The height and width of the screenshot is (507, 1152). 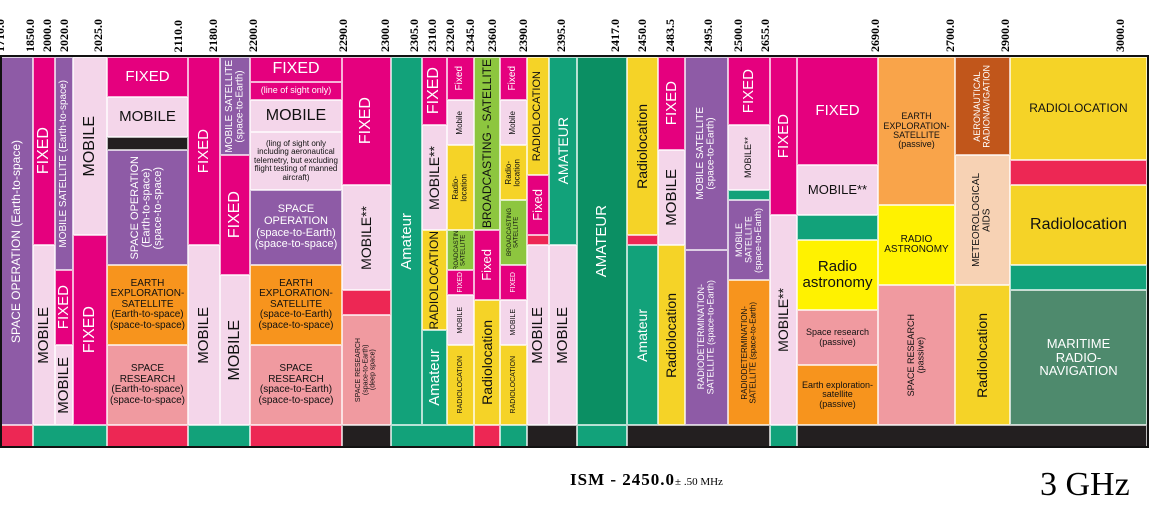 What do you see at coordinates (342, 35) in the screenshot?
I see `frequency-text: 2290.0` at bounding box center [342, 35].